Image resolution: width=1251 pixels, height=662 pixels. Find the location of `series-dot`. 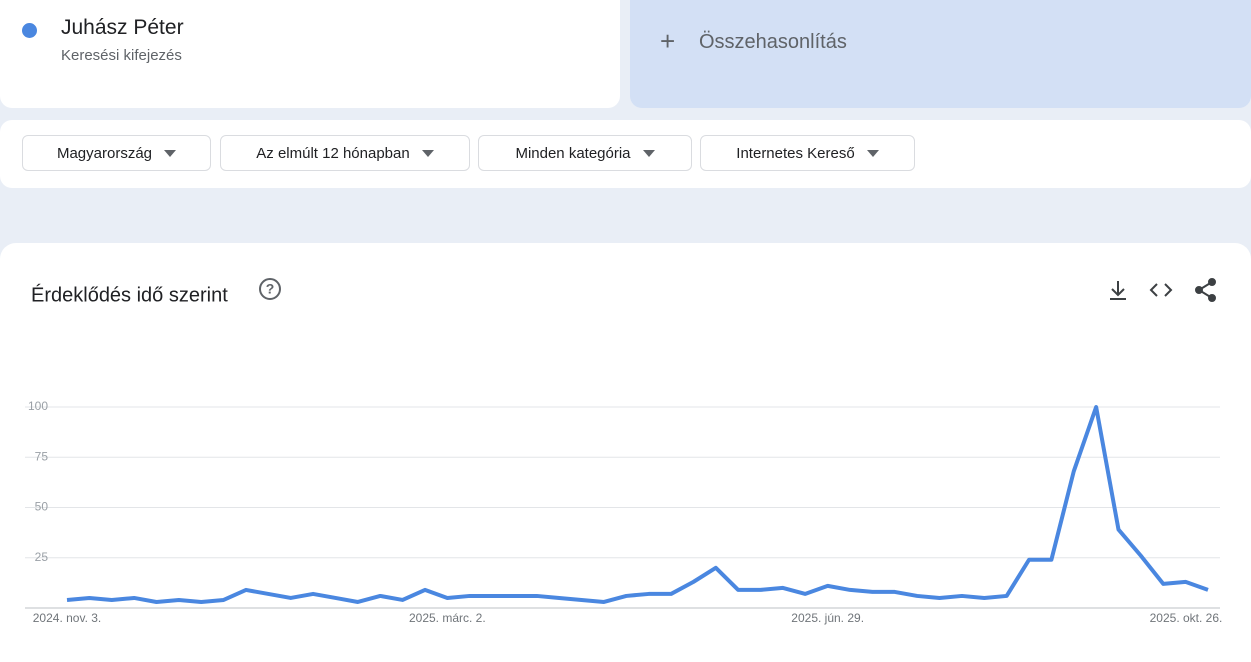

series-dot is located at coordinates (29, 30).